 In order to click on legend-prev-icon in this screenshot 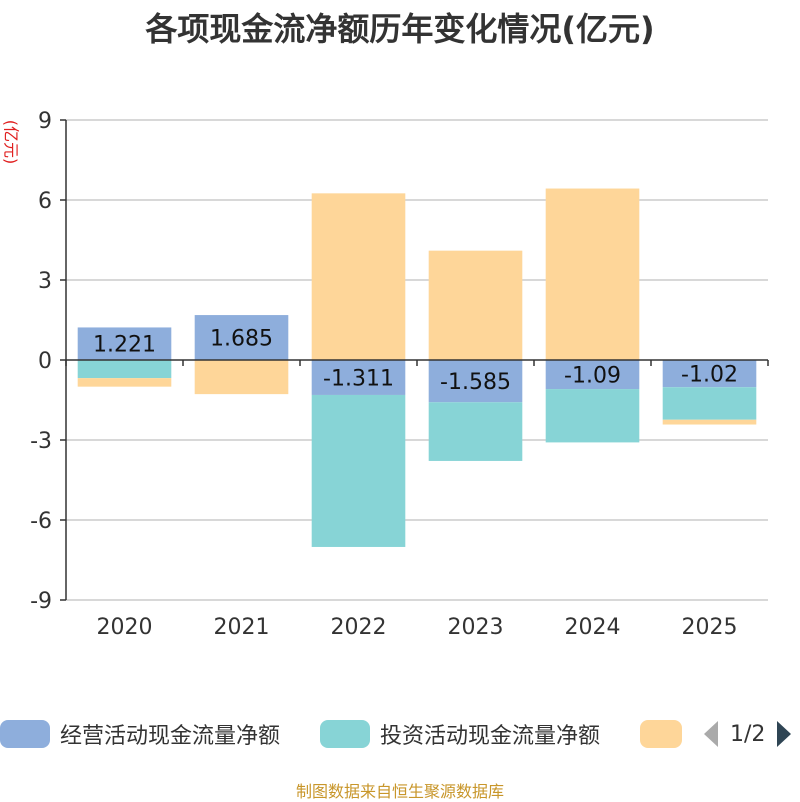, I will do `click(711, 734)`.